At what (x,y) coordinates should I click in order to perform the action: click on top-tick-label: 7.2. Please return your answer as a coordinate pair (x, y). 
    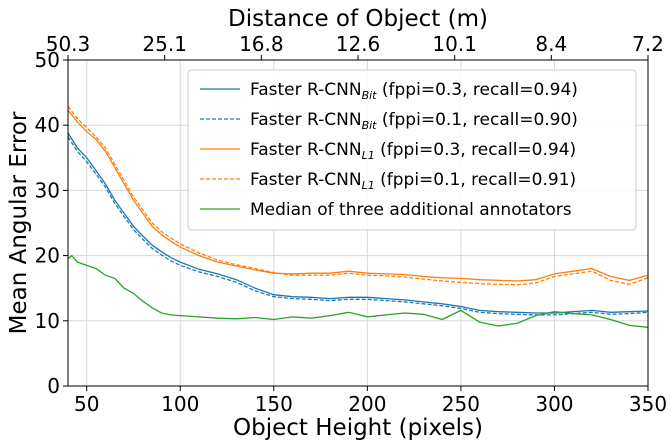
    Looking at the image, I should click on (648, 44).